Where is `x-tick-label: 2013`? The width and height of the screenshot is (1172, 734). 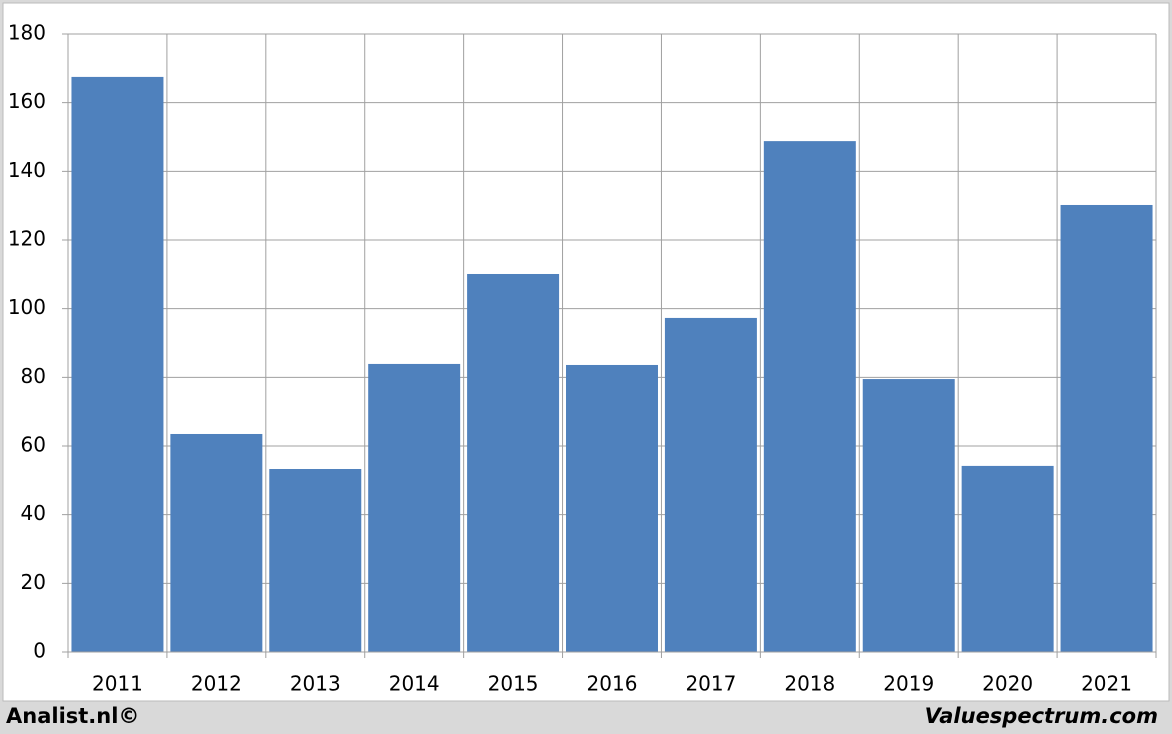 x-tick-label: 2013 is located at coordinates (315, 684).